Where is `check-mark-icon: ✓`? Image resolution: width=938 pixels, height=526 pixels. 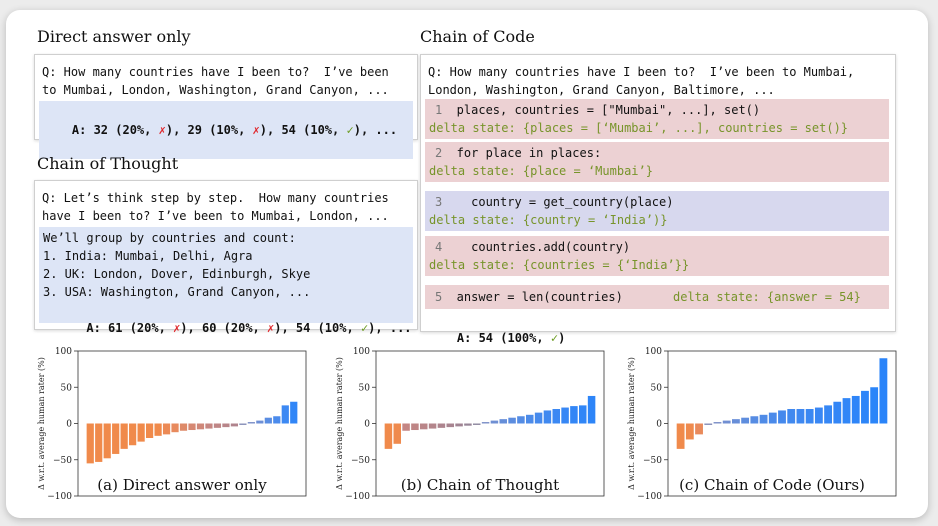 check-mark-icon: ✓ is located at coordinates (350, 130).